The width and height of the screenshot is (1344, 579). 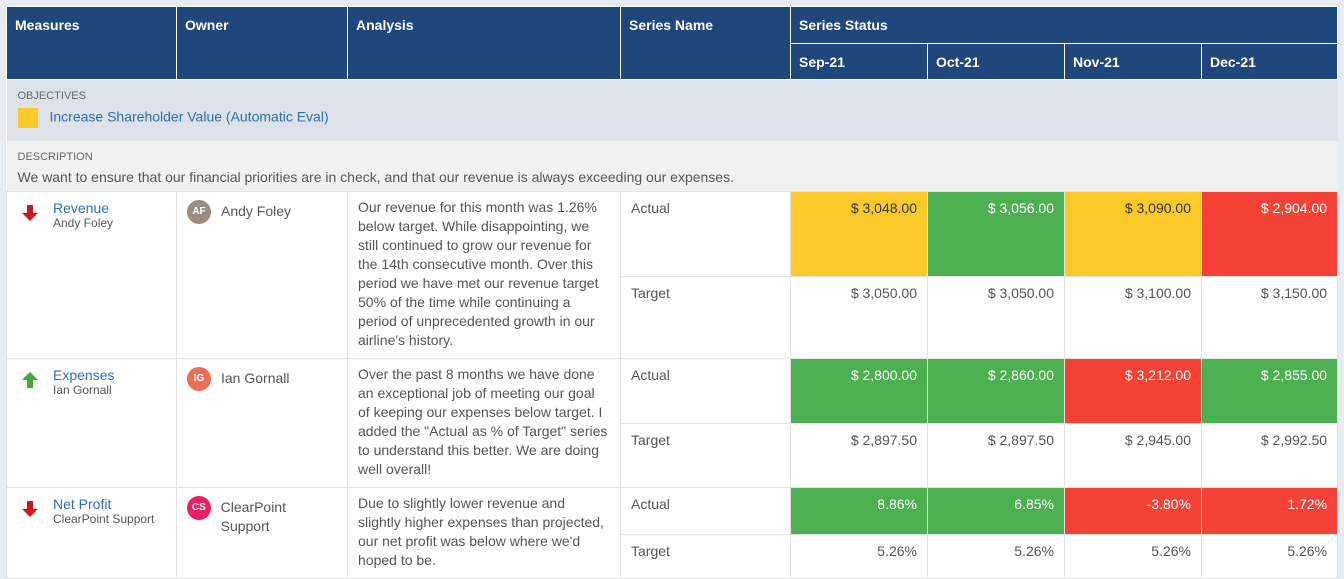 I want to click on series-value-cell: $ 2,860.00, so click(x=996, y=391).